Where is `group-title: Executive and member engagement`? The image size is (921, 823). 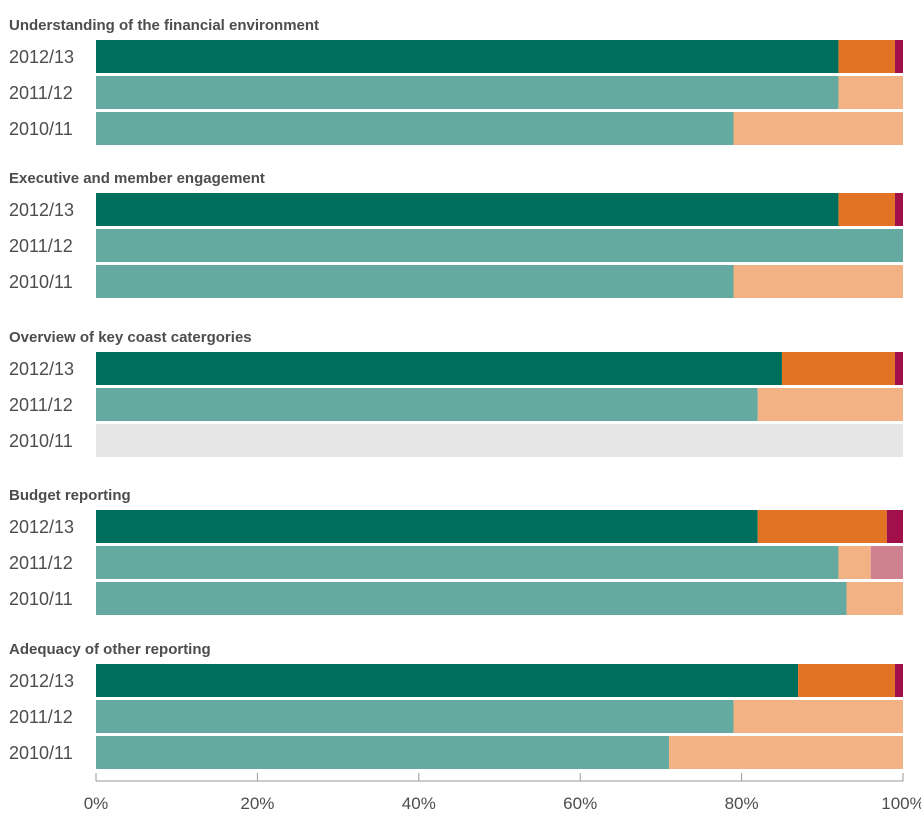
group-title: Executive and member engagement is located at coordinates (137, 178).